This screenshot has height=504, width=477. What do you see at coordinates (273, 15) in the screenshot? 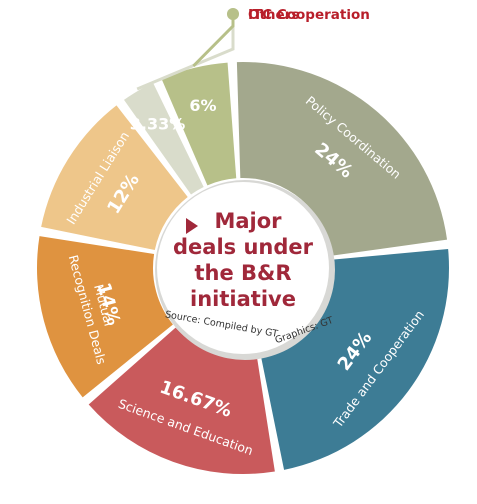
I see `slice-label-others: Others` at bounding box center [273, 15].